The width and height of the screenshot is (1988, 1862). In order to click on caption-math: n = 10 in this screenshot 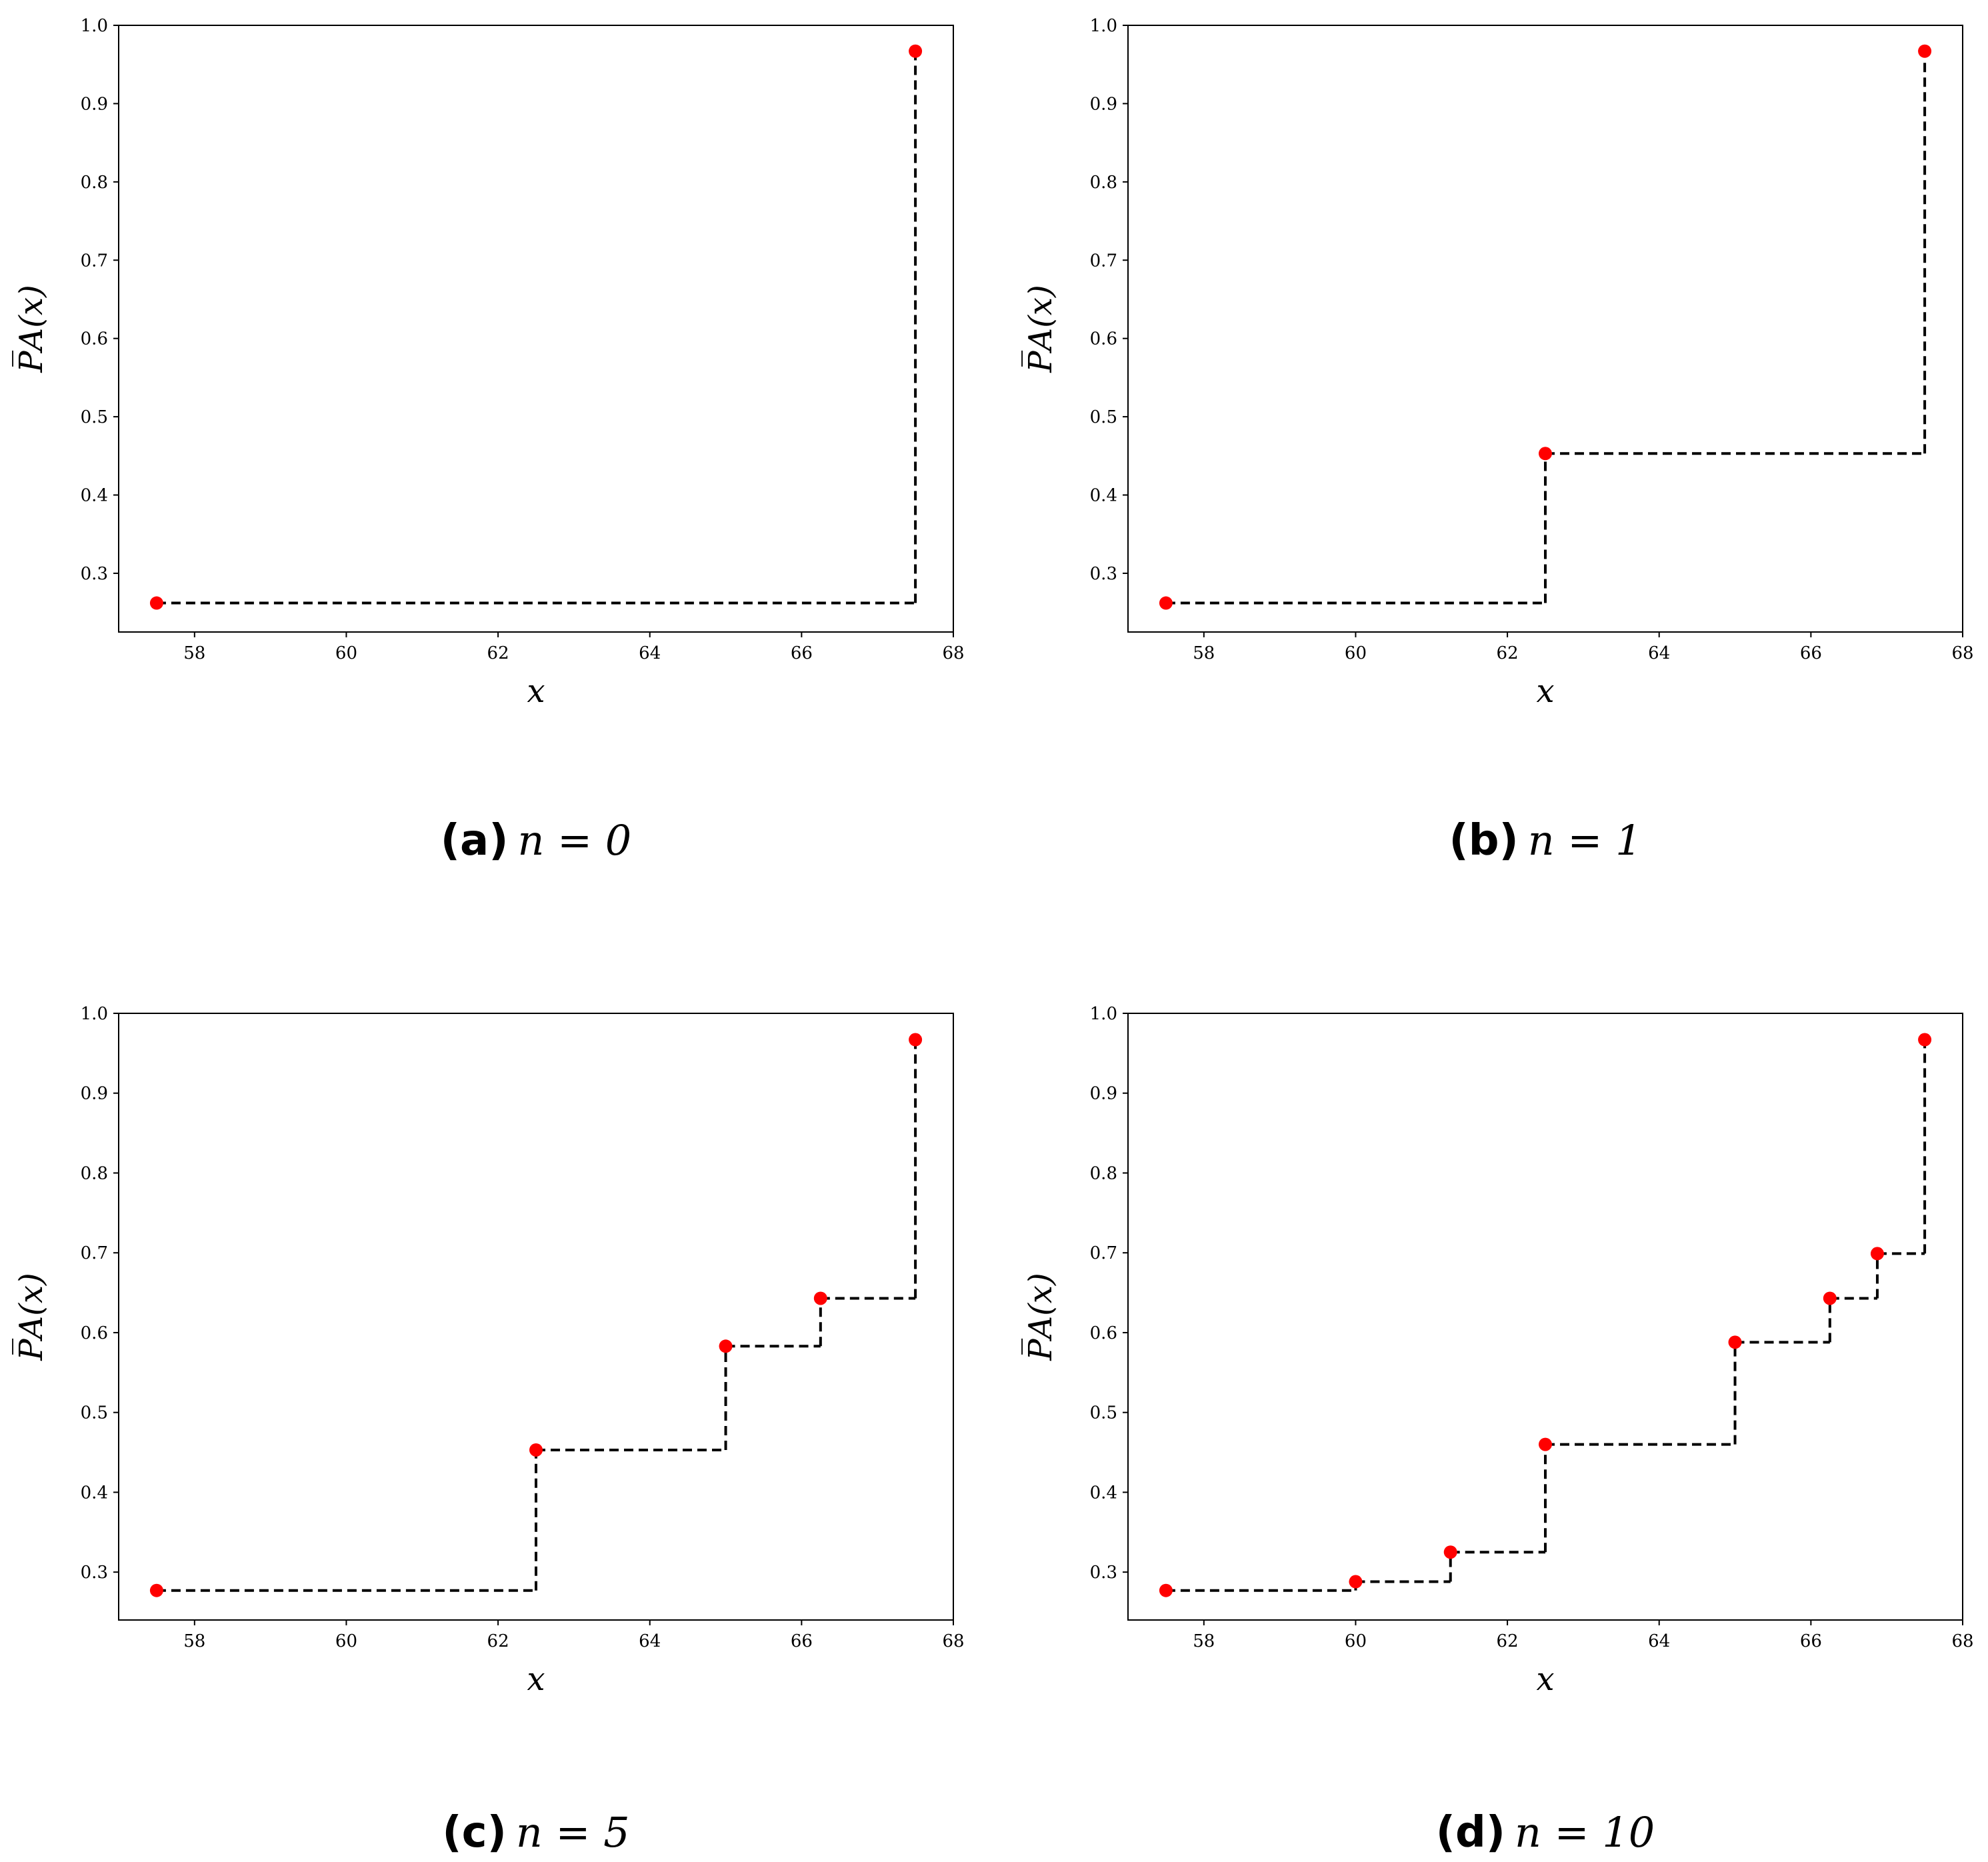, I will do `click(1585, 1832)`.